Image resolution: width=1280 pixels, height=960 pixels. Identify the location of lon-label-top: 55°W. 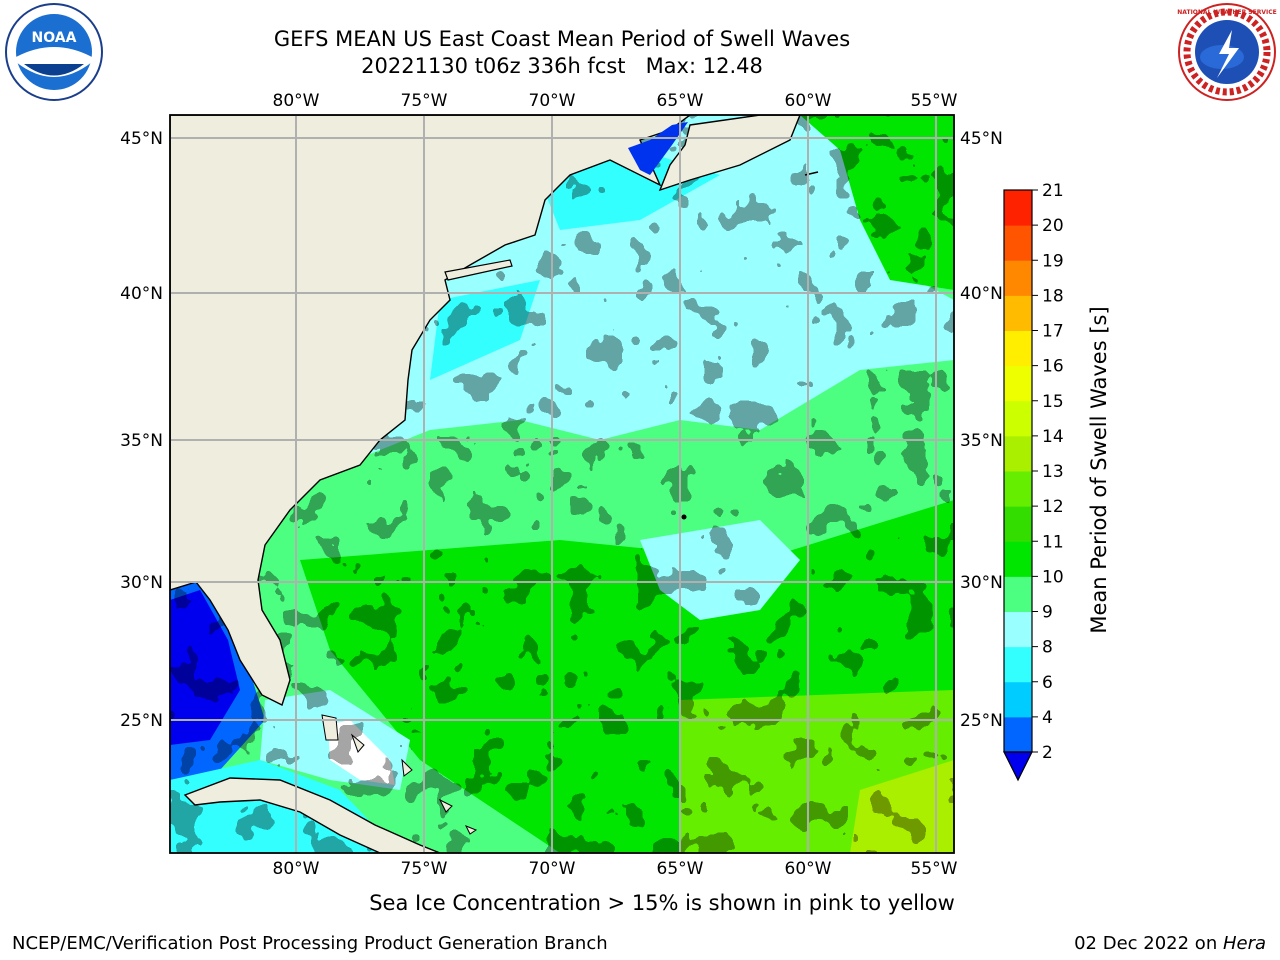
(934, 101).